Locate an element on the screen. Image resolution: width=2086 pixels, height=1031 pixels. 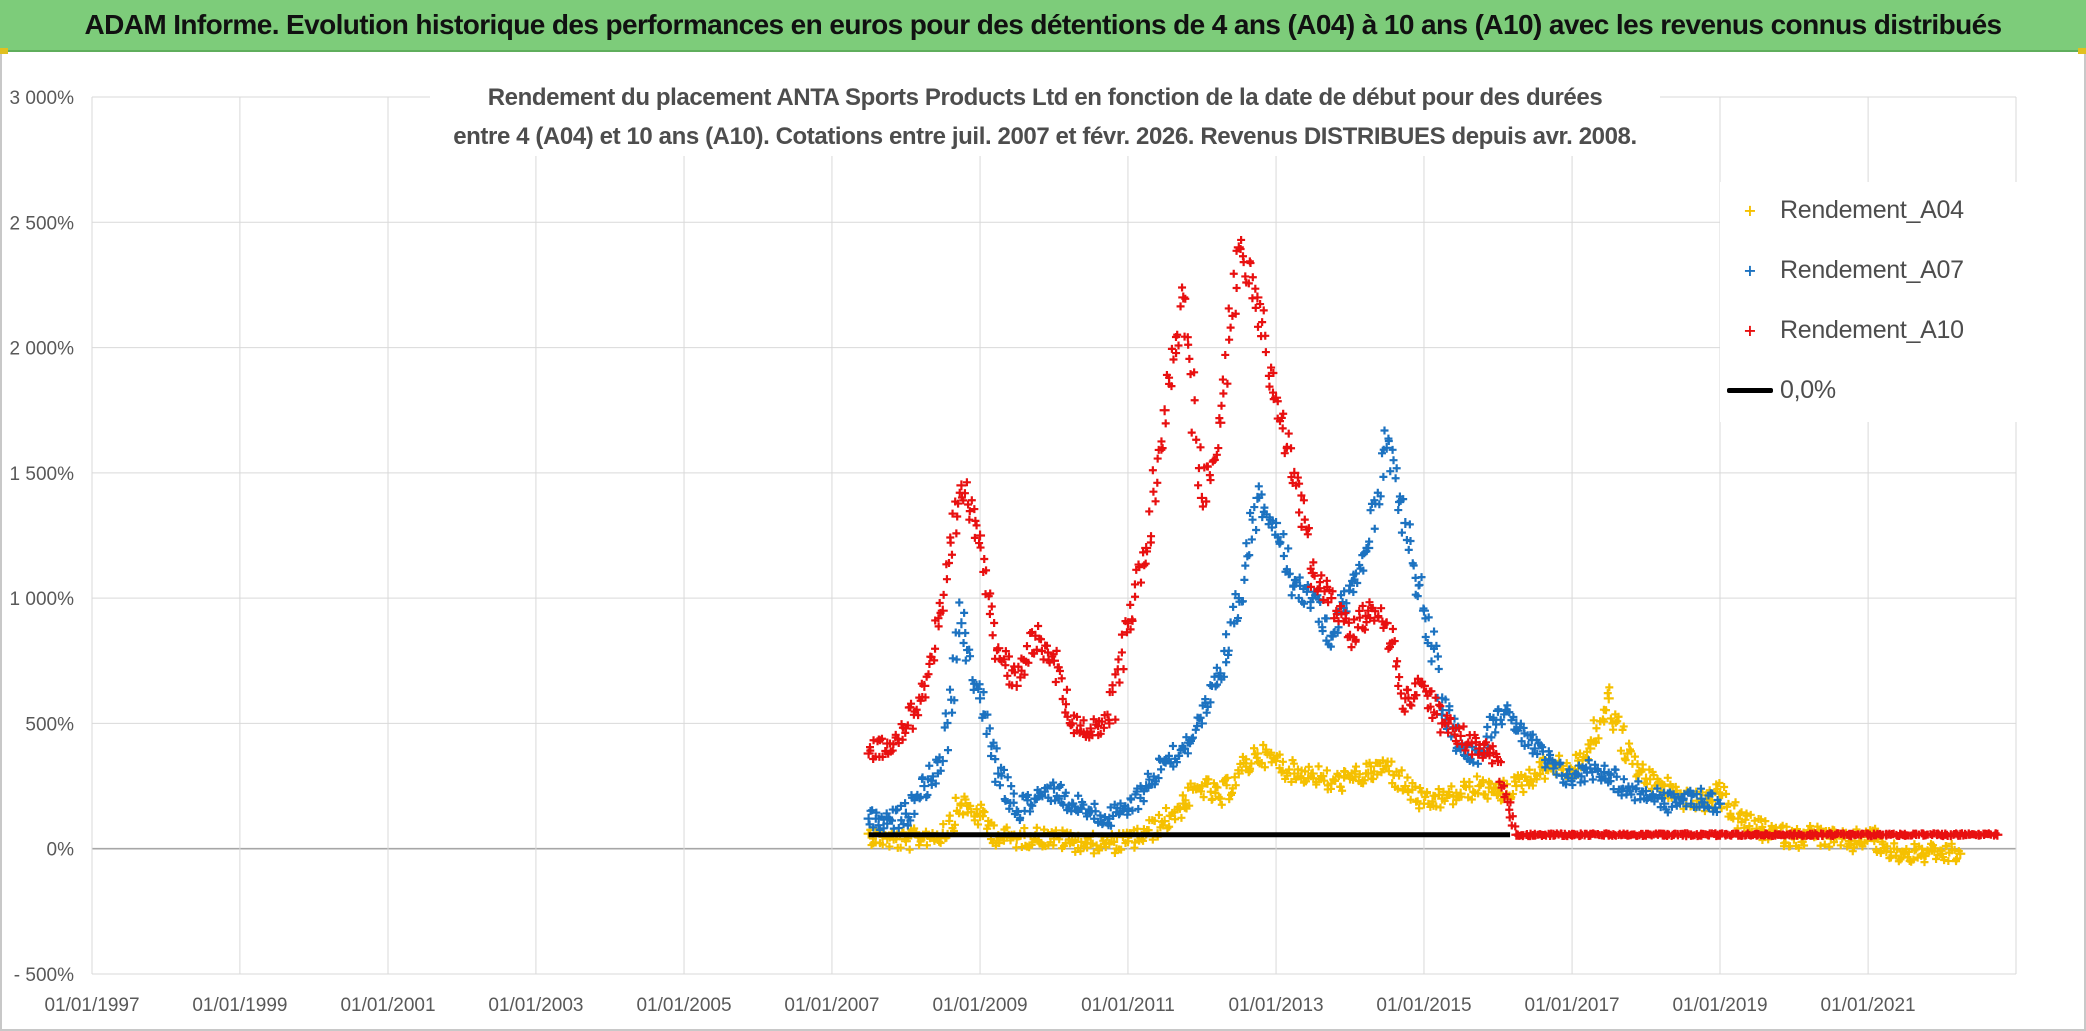
series-rendement-a04 is located at coordinates (1414, 775).